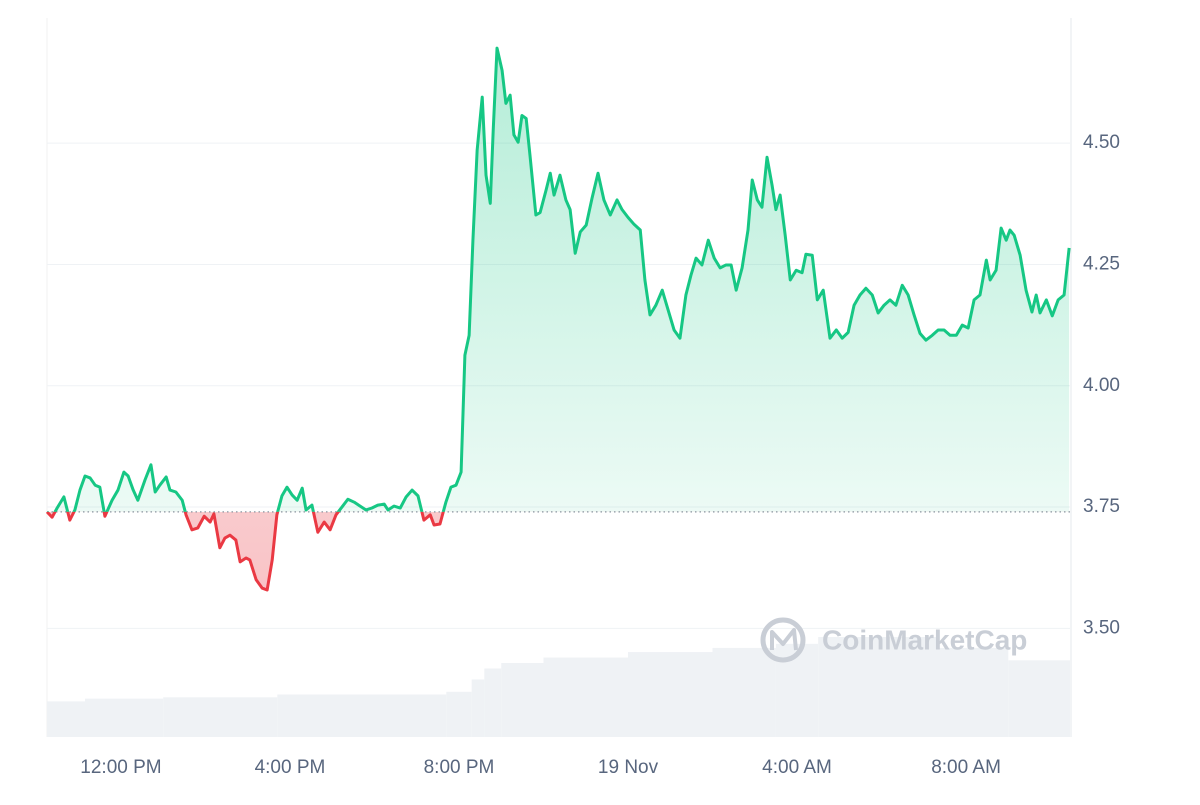 The width and height of the screenshot is (1200, 805). What do you see at coordinates (1101, 627) in the screenshot?
I see `y-tick-label: 3.50` at bounding box center [1101, 627].